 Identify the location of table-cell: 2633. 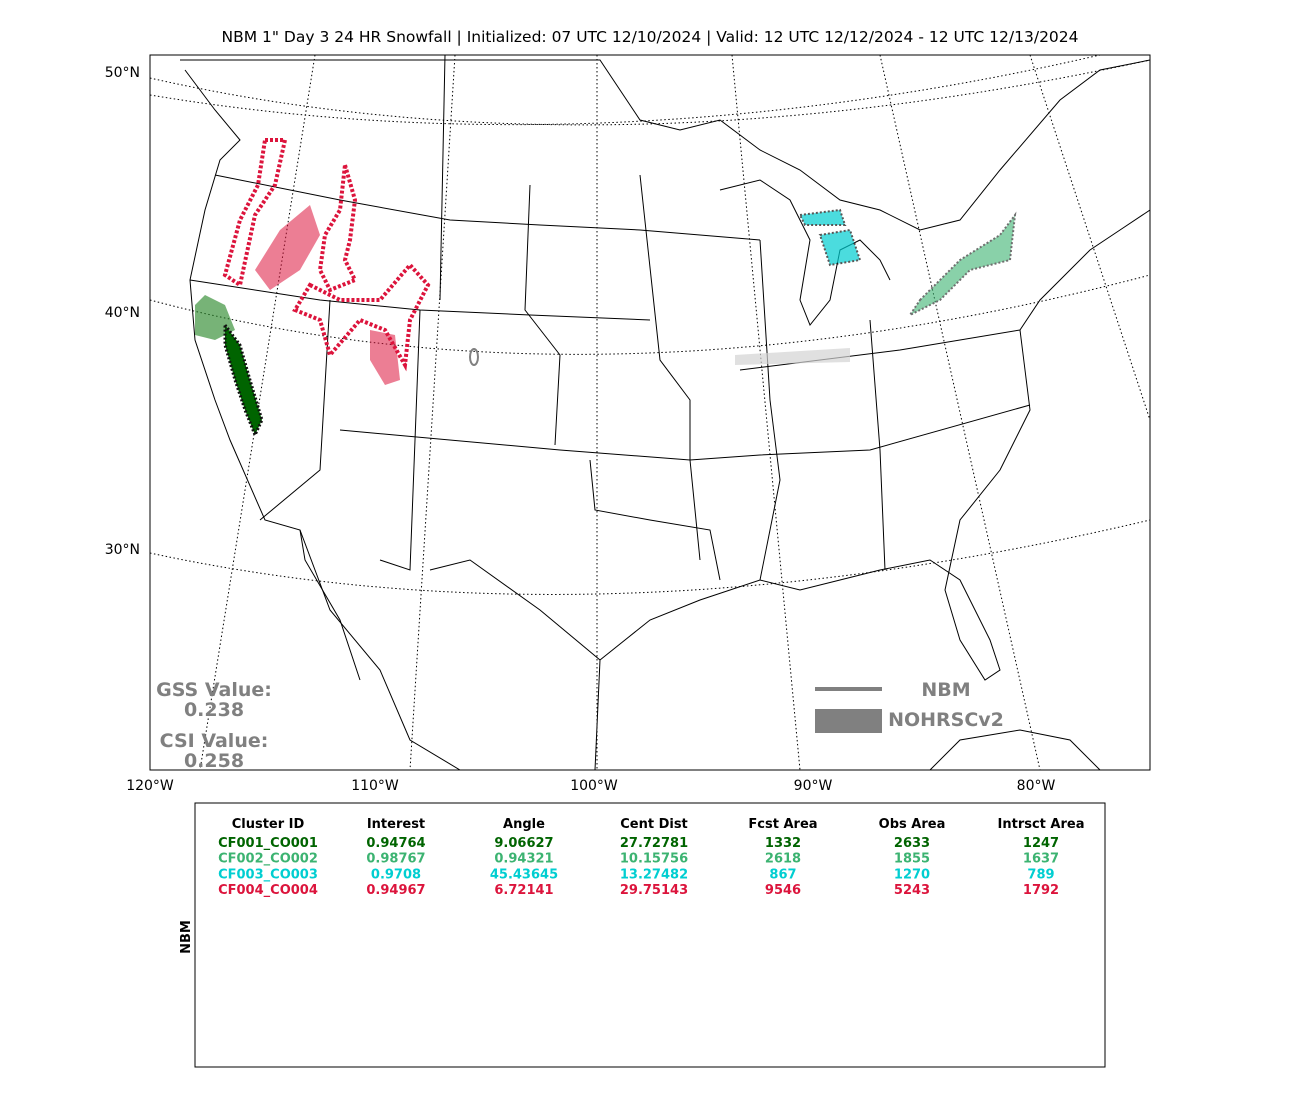
(912, 843).